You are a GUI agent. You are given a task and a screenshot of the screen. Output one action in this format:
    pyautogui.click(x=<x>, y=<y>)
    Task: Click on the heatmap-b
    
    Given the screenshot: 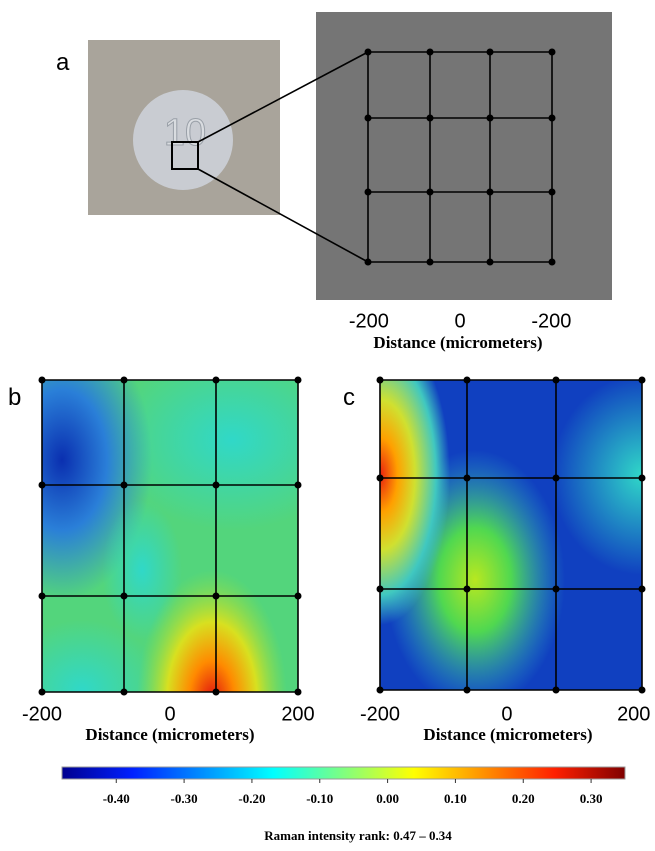 What is the action you would take?
    pyautogui.click(x=170, y=536)
    